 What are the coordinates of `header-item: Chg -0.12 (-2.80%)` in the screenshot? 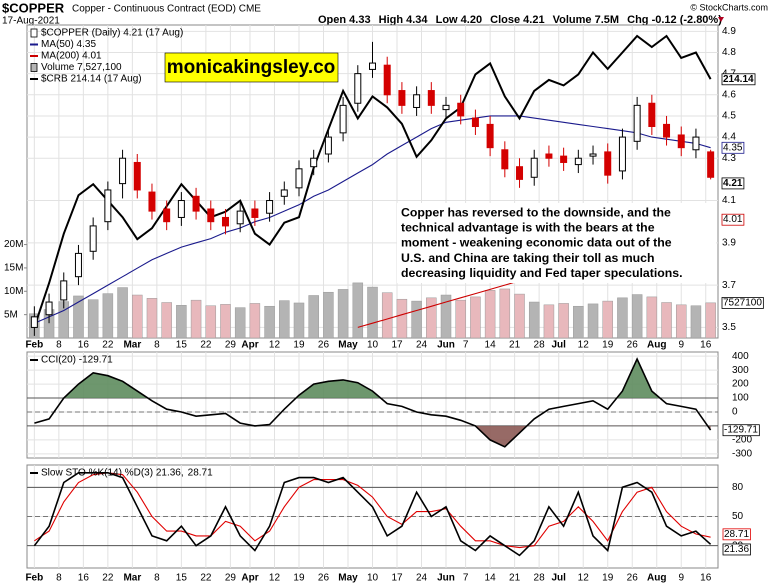 It's located at (674, 20).